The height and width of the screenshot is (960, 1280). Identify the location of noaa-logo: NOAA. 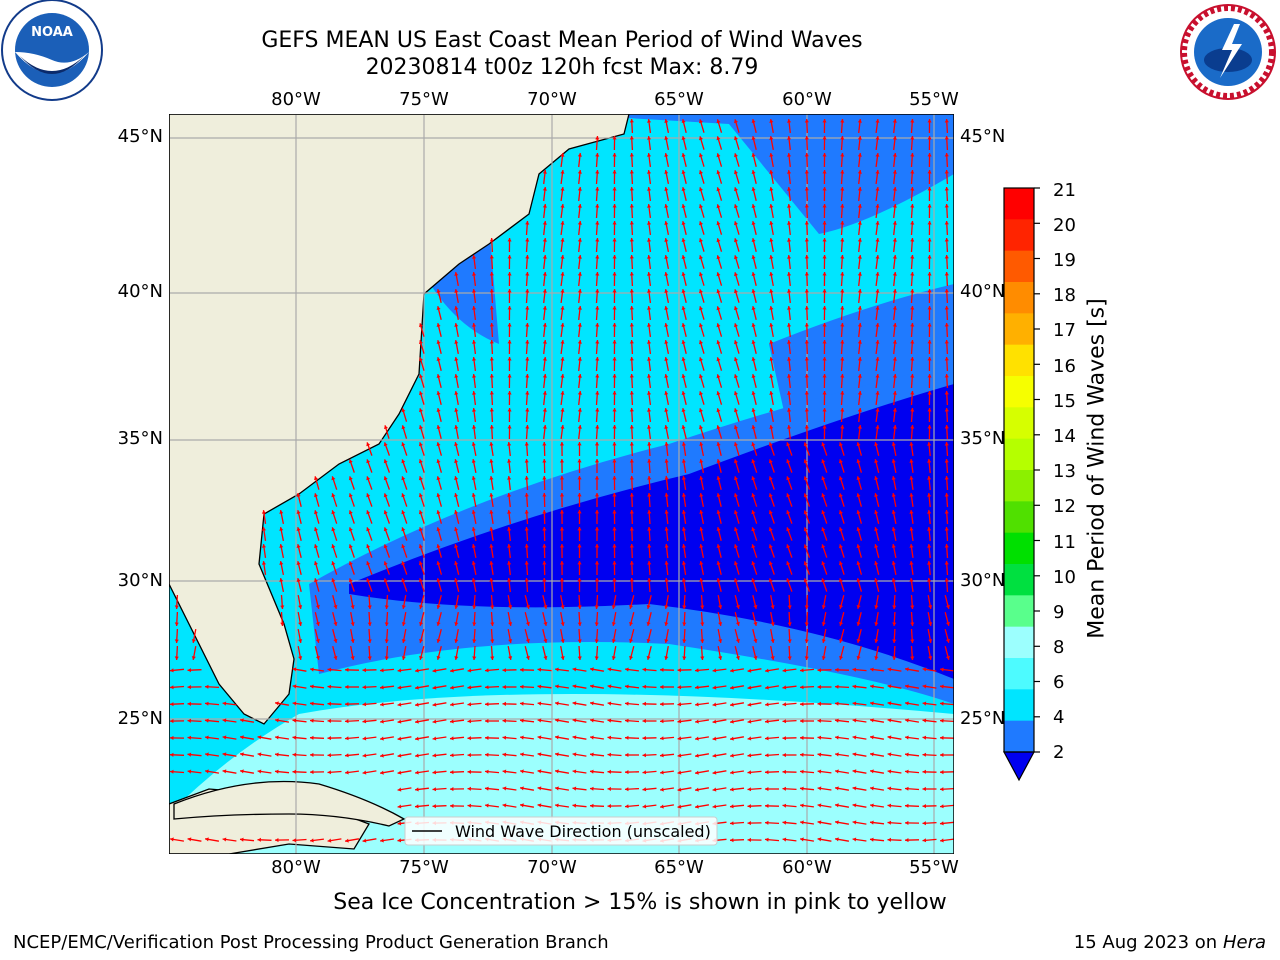
(52, 50).